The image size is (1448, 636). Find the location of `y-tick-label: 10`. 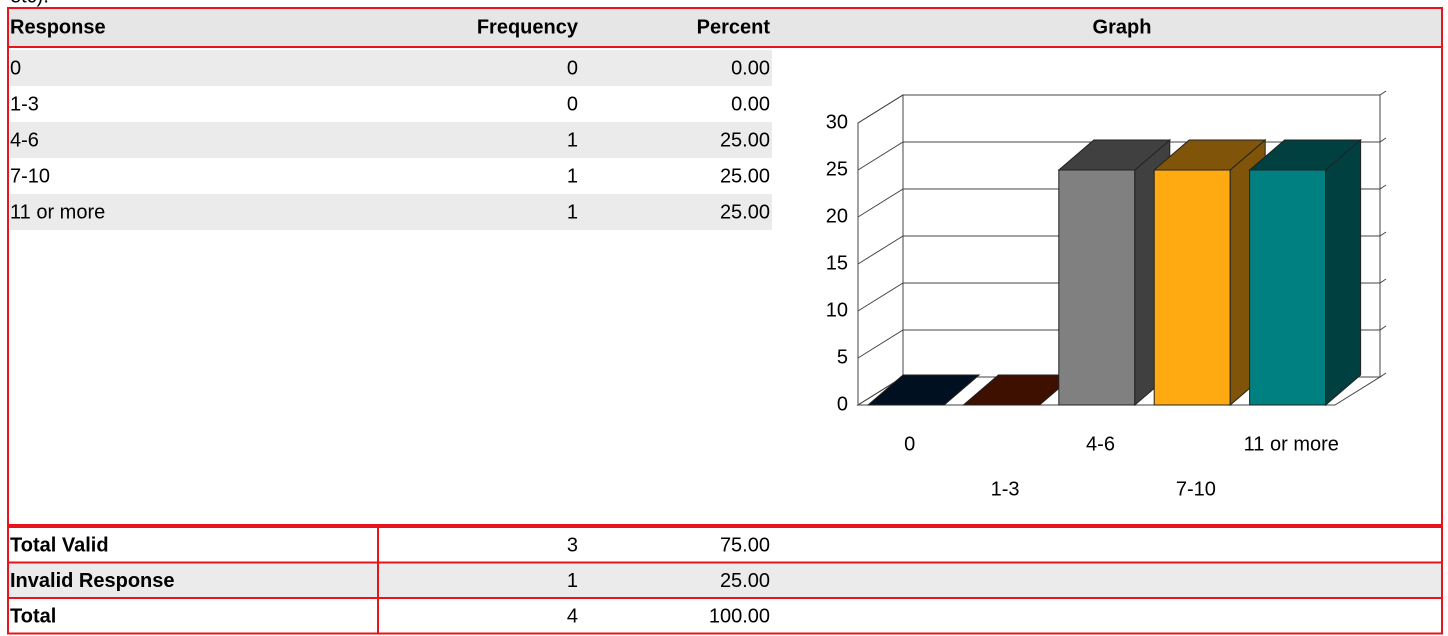

y-tick-label: 10 is located at coordinates (837, 310).